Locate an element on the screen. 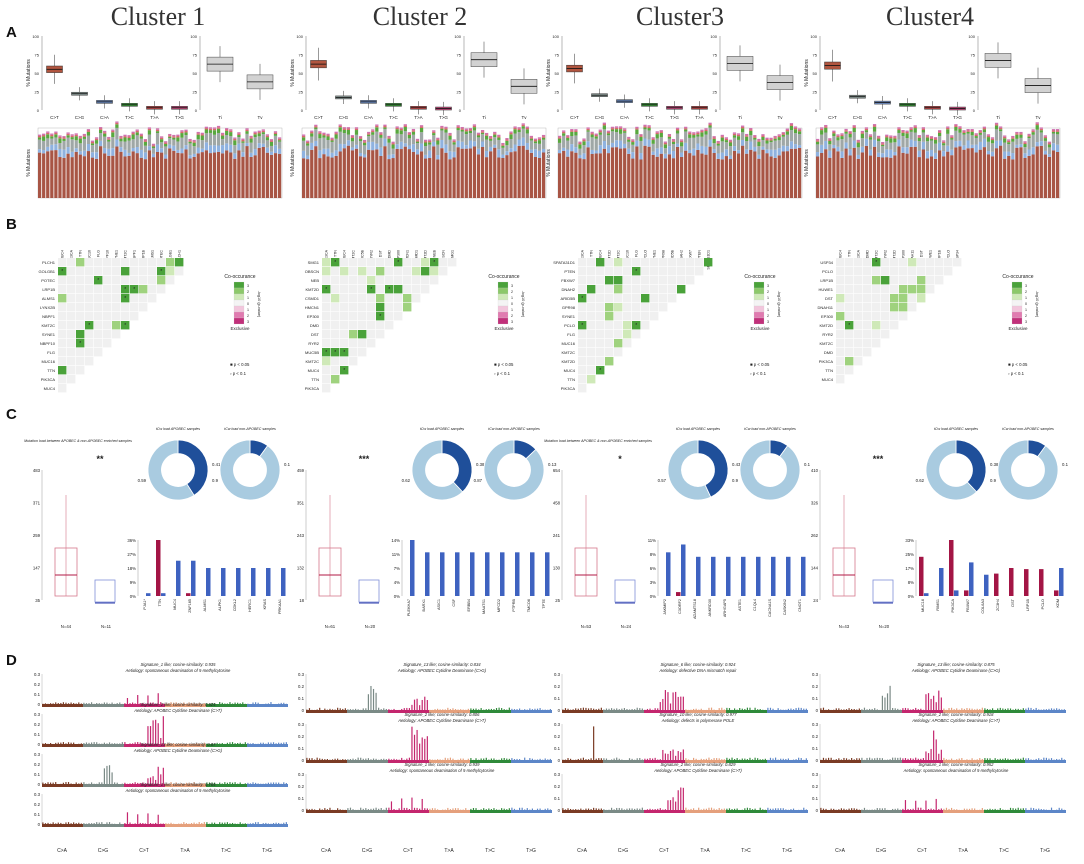 This screenshot has height=864, width=1084. non-apobec-bar is located at coordinates (193, 578).